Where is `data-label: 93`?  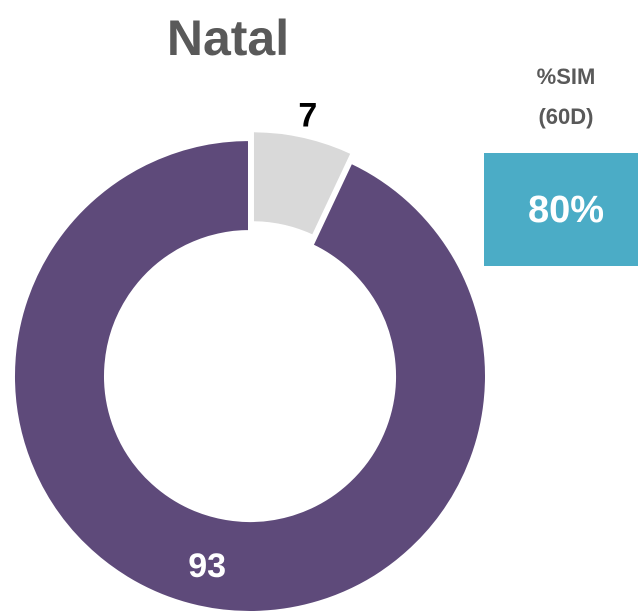 data-label: 93 is located at coordinates (207, 566).